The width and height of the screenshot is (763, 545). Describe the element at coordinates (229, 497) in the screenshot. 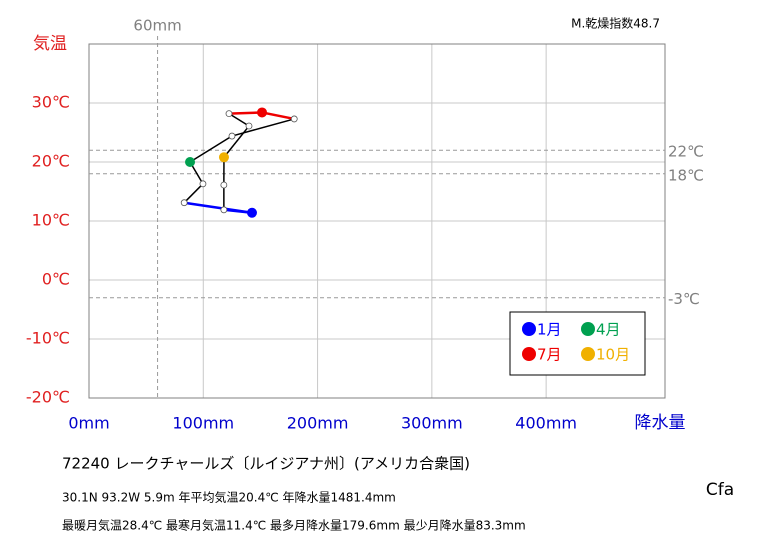

I see `info-line: 30.1N 93.2W 5.9m 年平均気温20.4℃ 年降水量1481.4mm` at that location.